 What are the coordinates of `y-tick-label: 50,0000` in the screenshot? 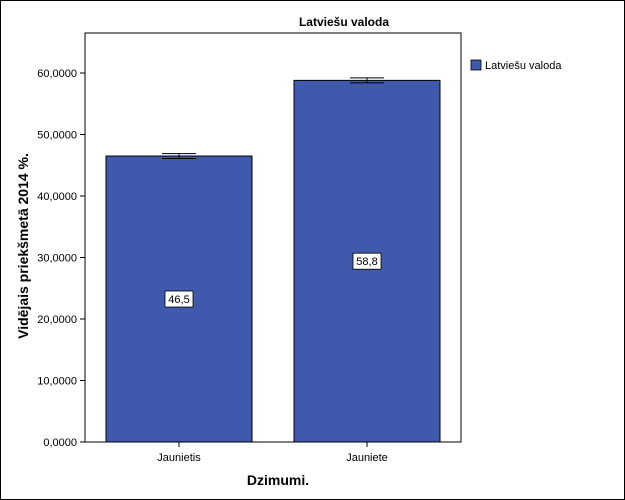 It's located at (57, 136).